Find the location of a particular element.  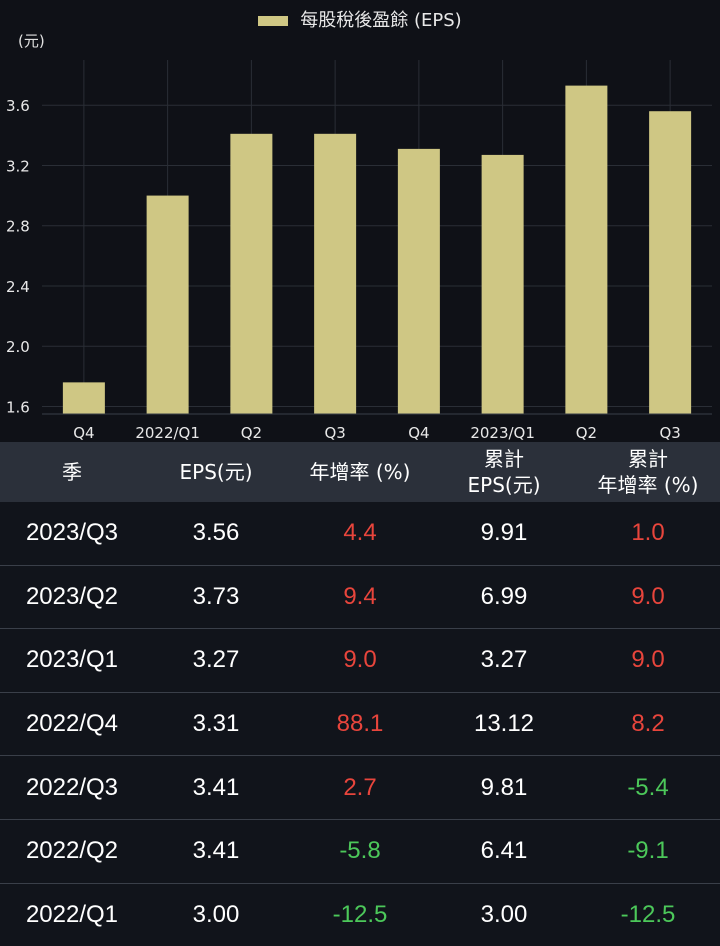

header-yoy: 年增率 (%) is located at coordinates (360, 472).